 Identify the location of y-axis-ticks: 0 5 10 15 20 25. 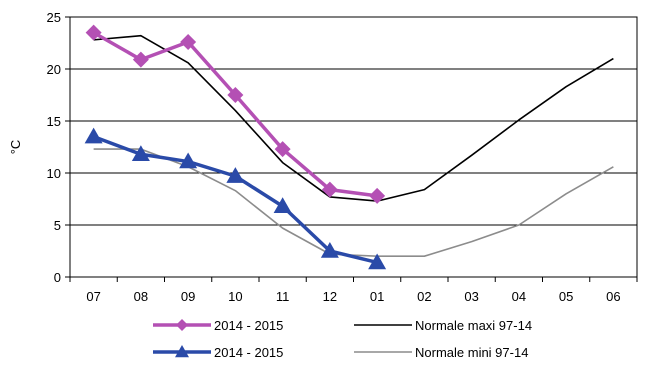
(58, 147).